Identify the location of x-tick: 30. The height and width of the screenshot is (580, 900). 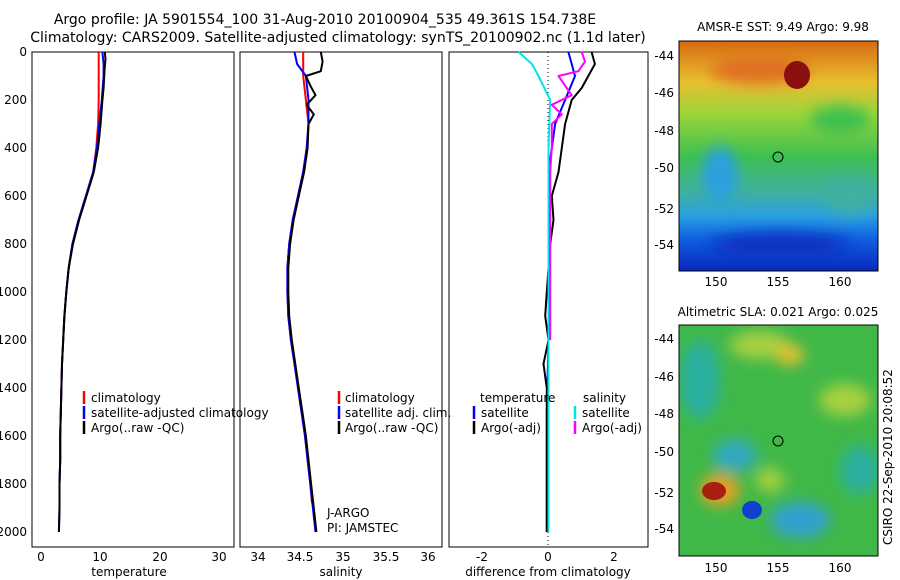
(218, 557).